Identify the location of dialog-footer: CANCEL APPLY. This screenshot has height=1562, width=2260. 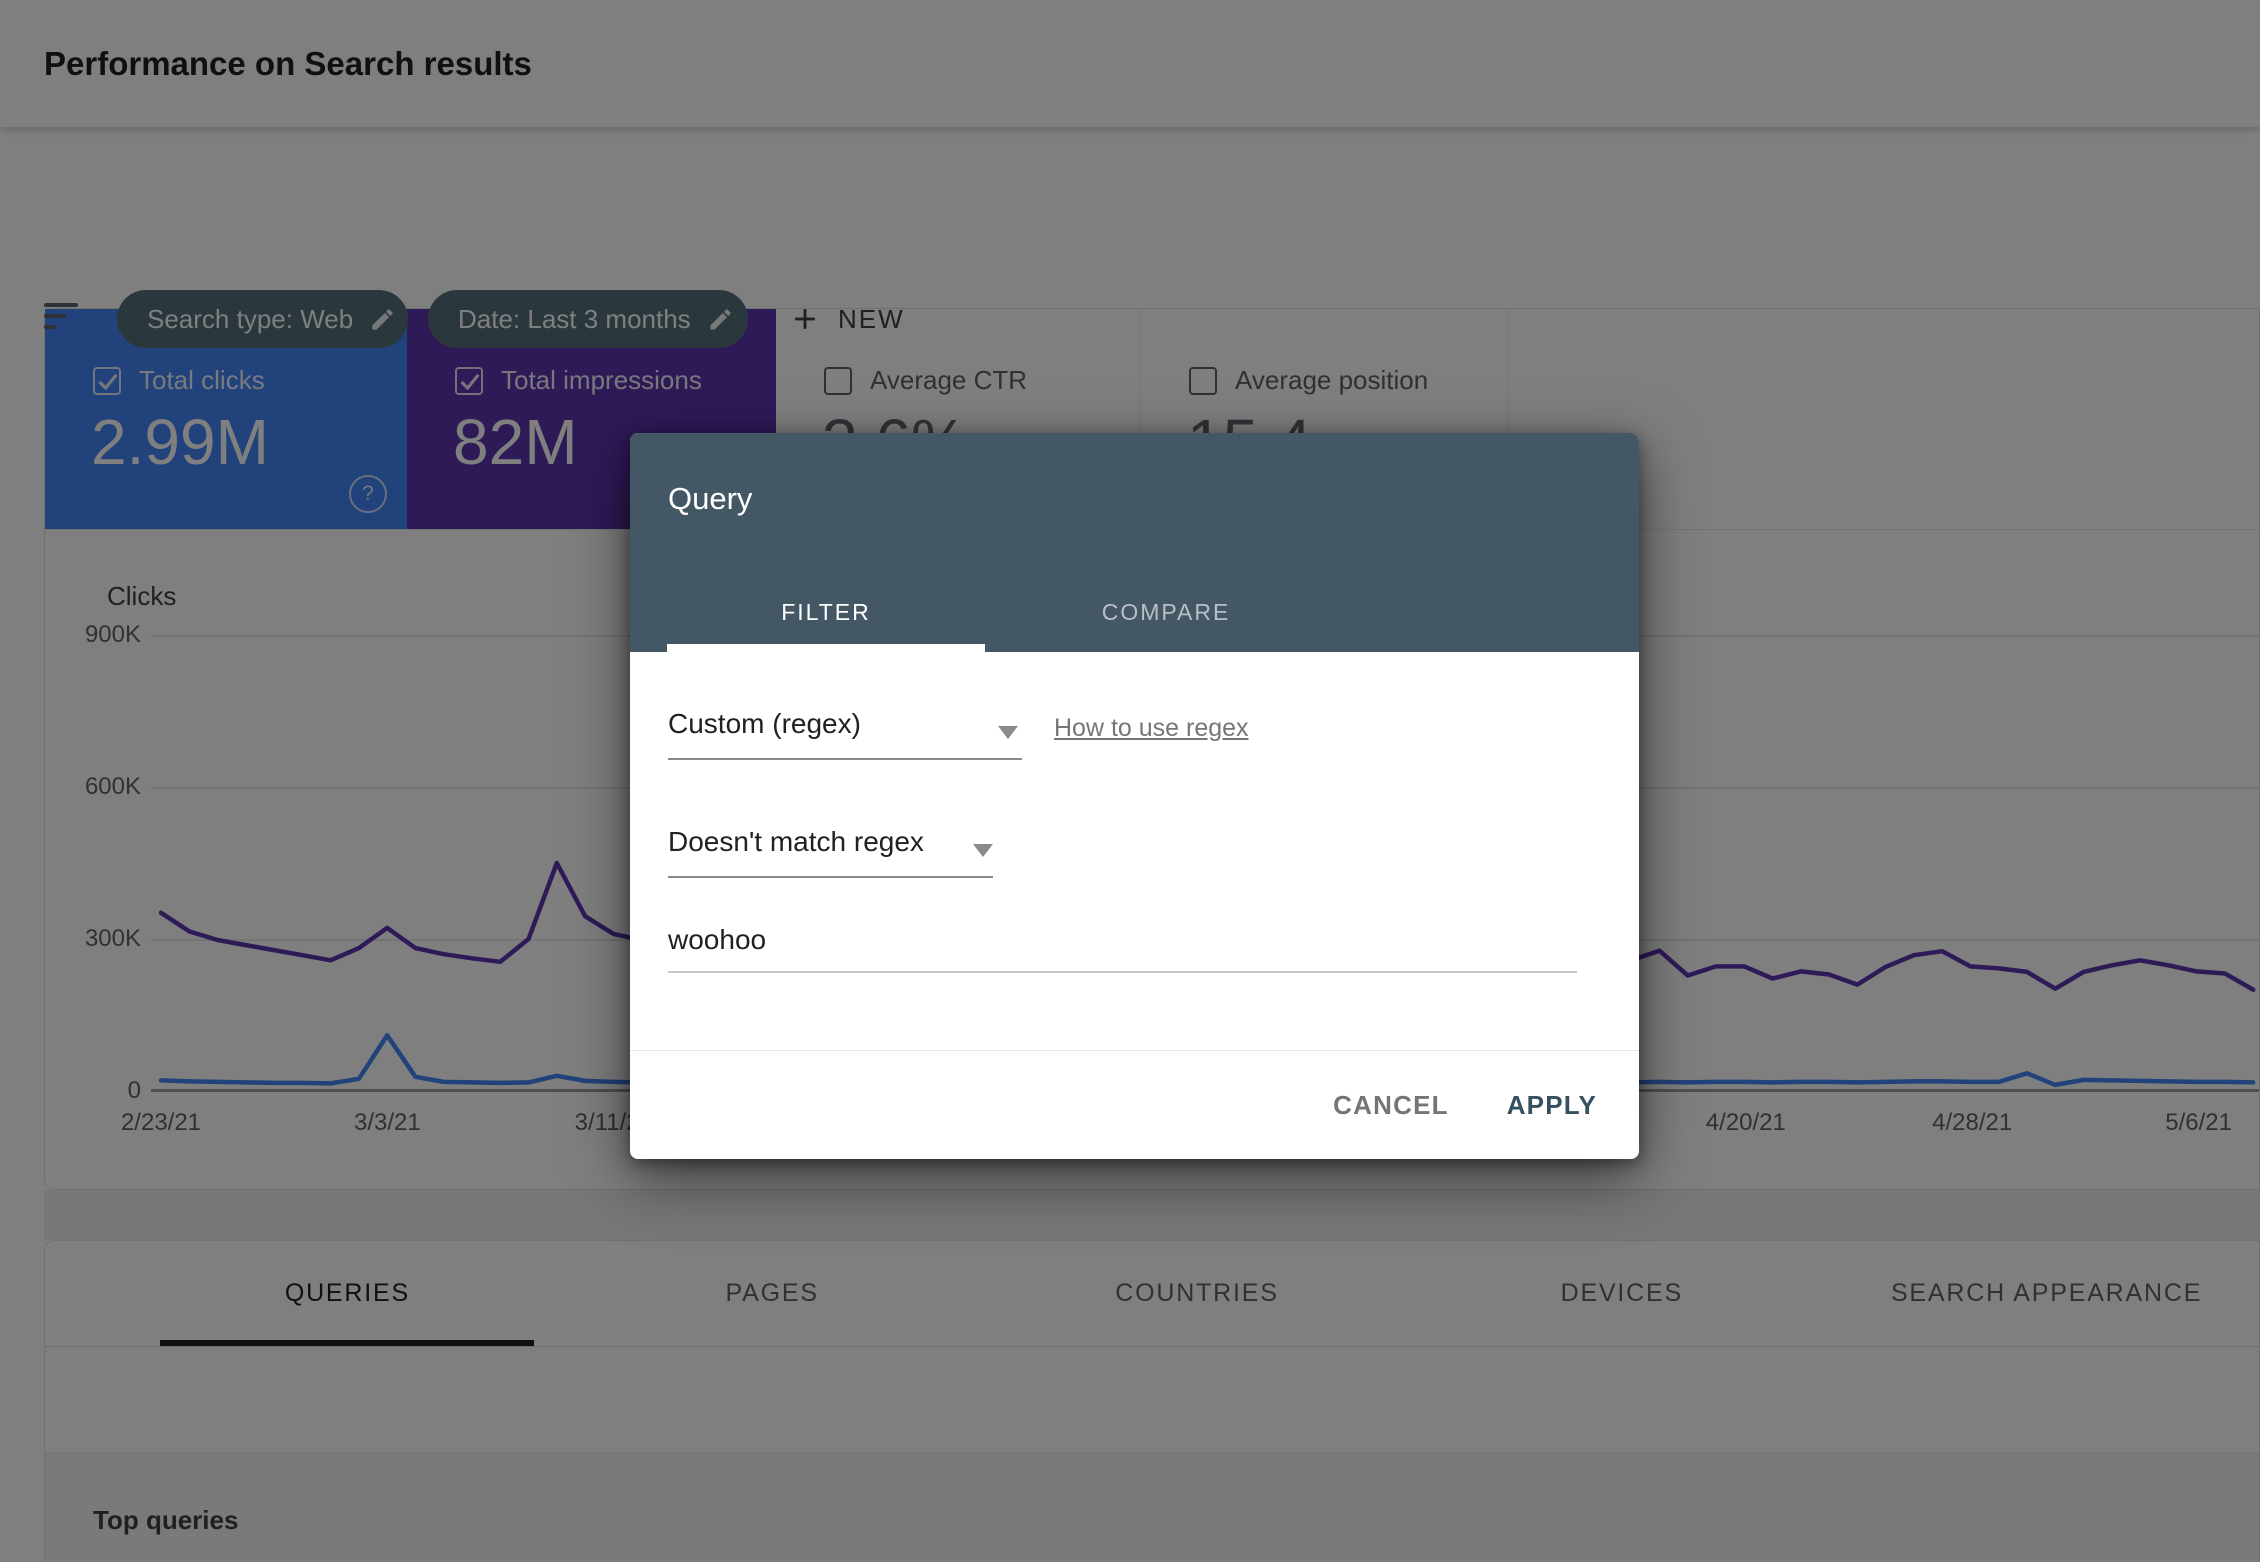
(1134, 1104).